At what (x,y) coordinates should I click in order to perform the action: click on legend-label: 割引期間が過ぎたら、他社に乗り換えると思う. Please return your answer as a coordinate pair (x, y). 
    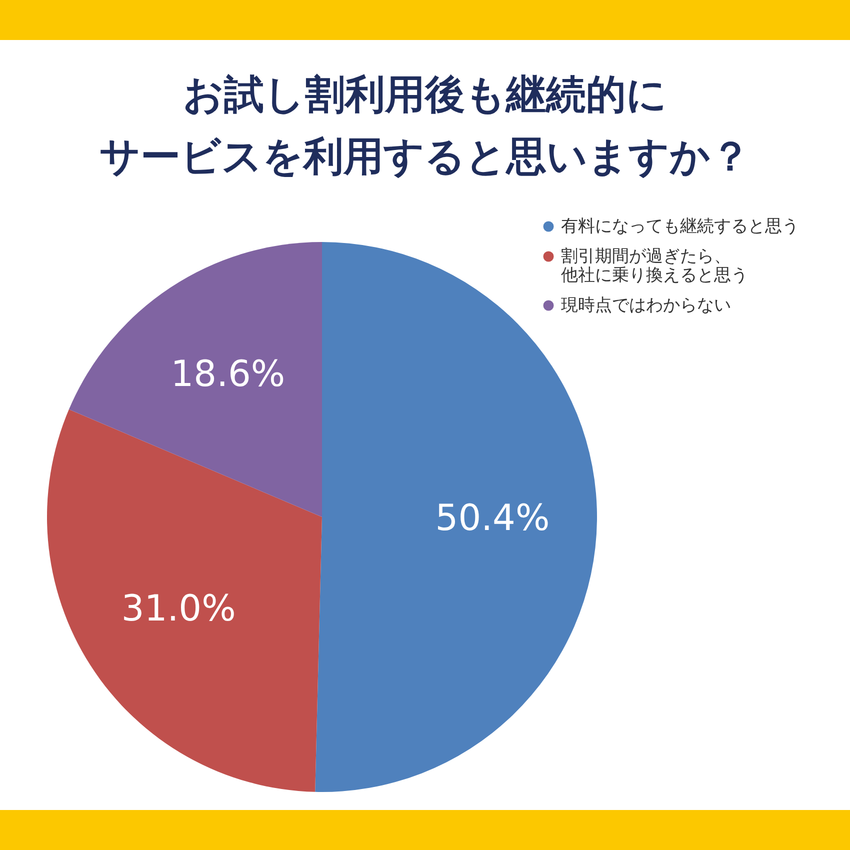
    Looking at the image, I should click on (654, 266).